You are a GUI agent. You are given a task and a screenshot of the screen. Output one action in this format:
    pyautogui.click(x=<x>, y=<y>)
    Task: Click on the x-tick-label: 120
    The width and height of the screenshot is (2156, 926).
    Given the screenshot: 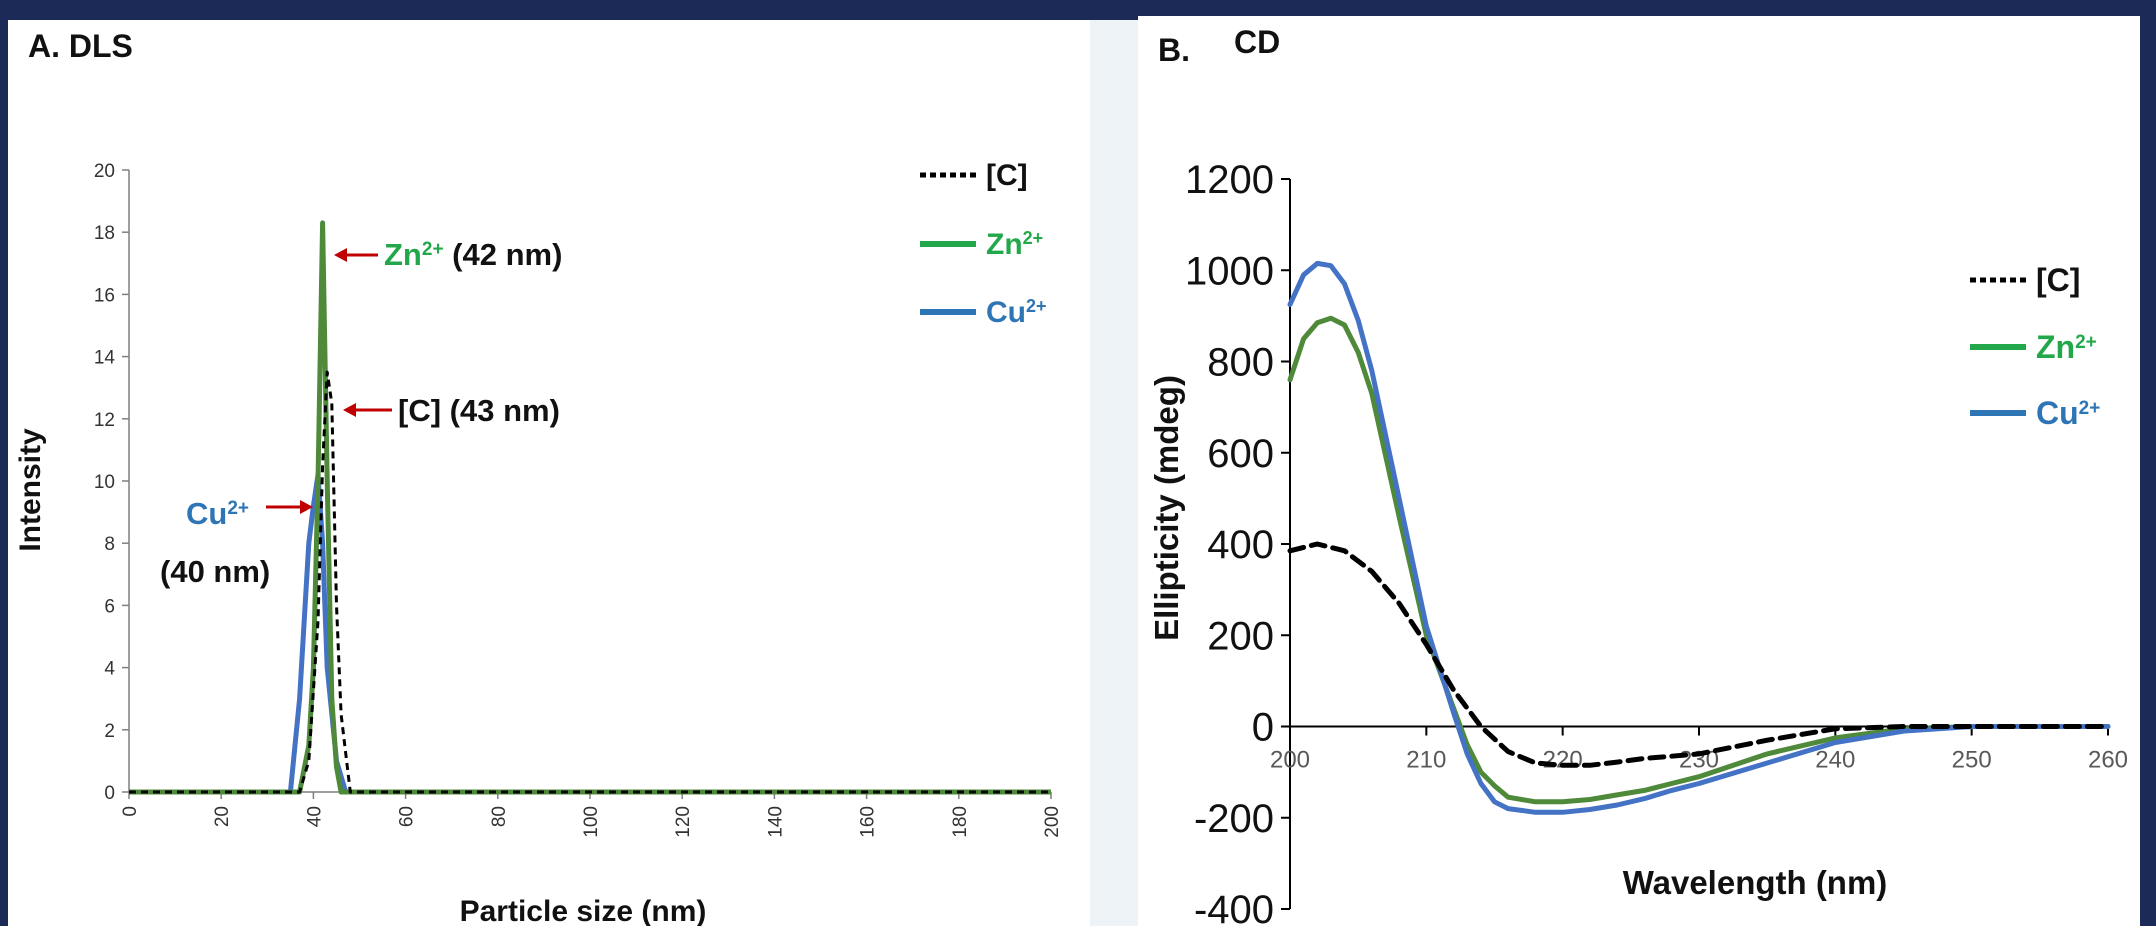 What is the action you would take?
    pyautogui.click(x=683, y=822)
    